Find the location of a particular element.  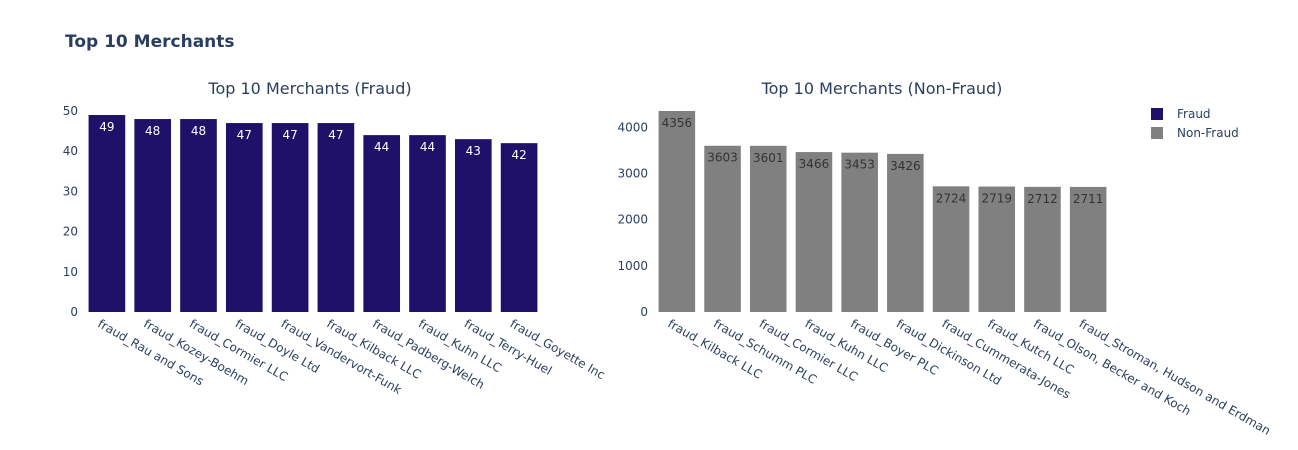

fraud-y-tick-label: 0 is located at coordinates (74, 312).